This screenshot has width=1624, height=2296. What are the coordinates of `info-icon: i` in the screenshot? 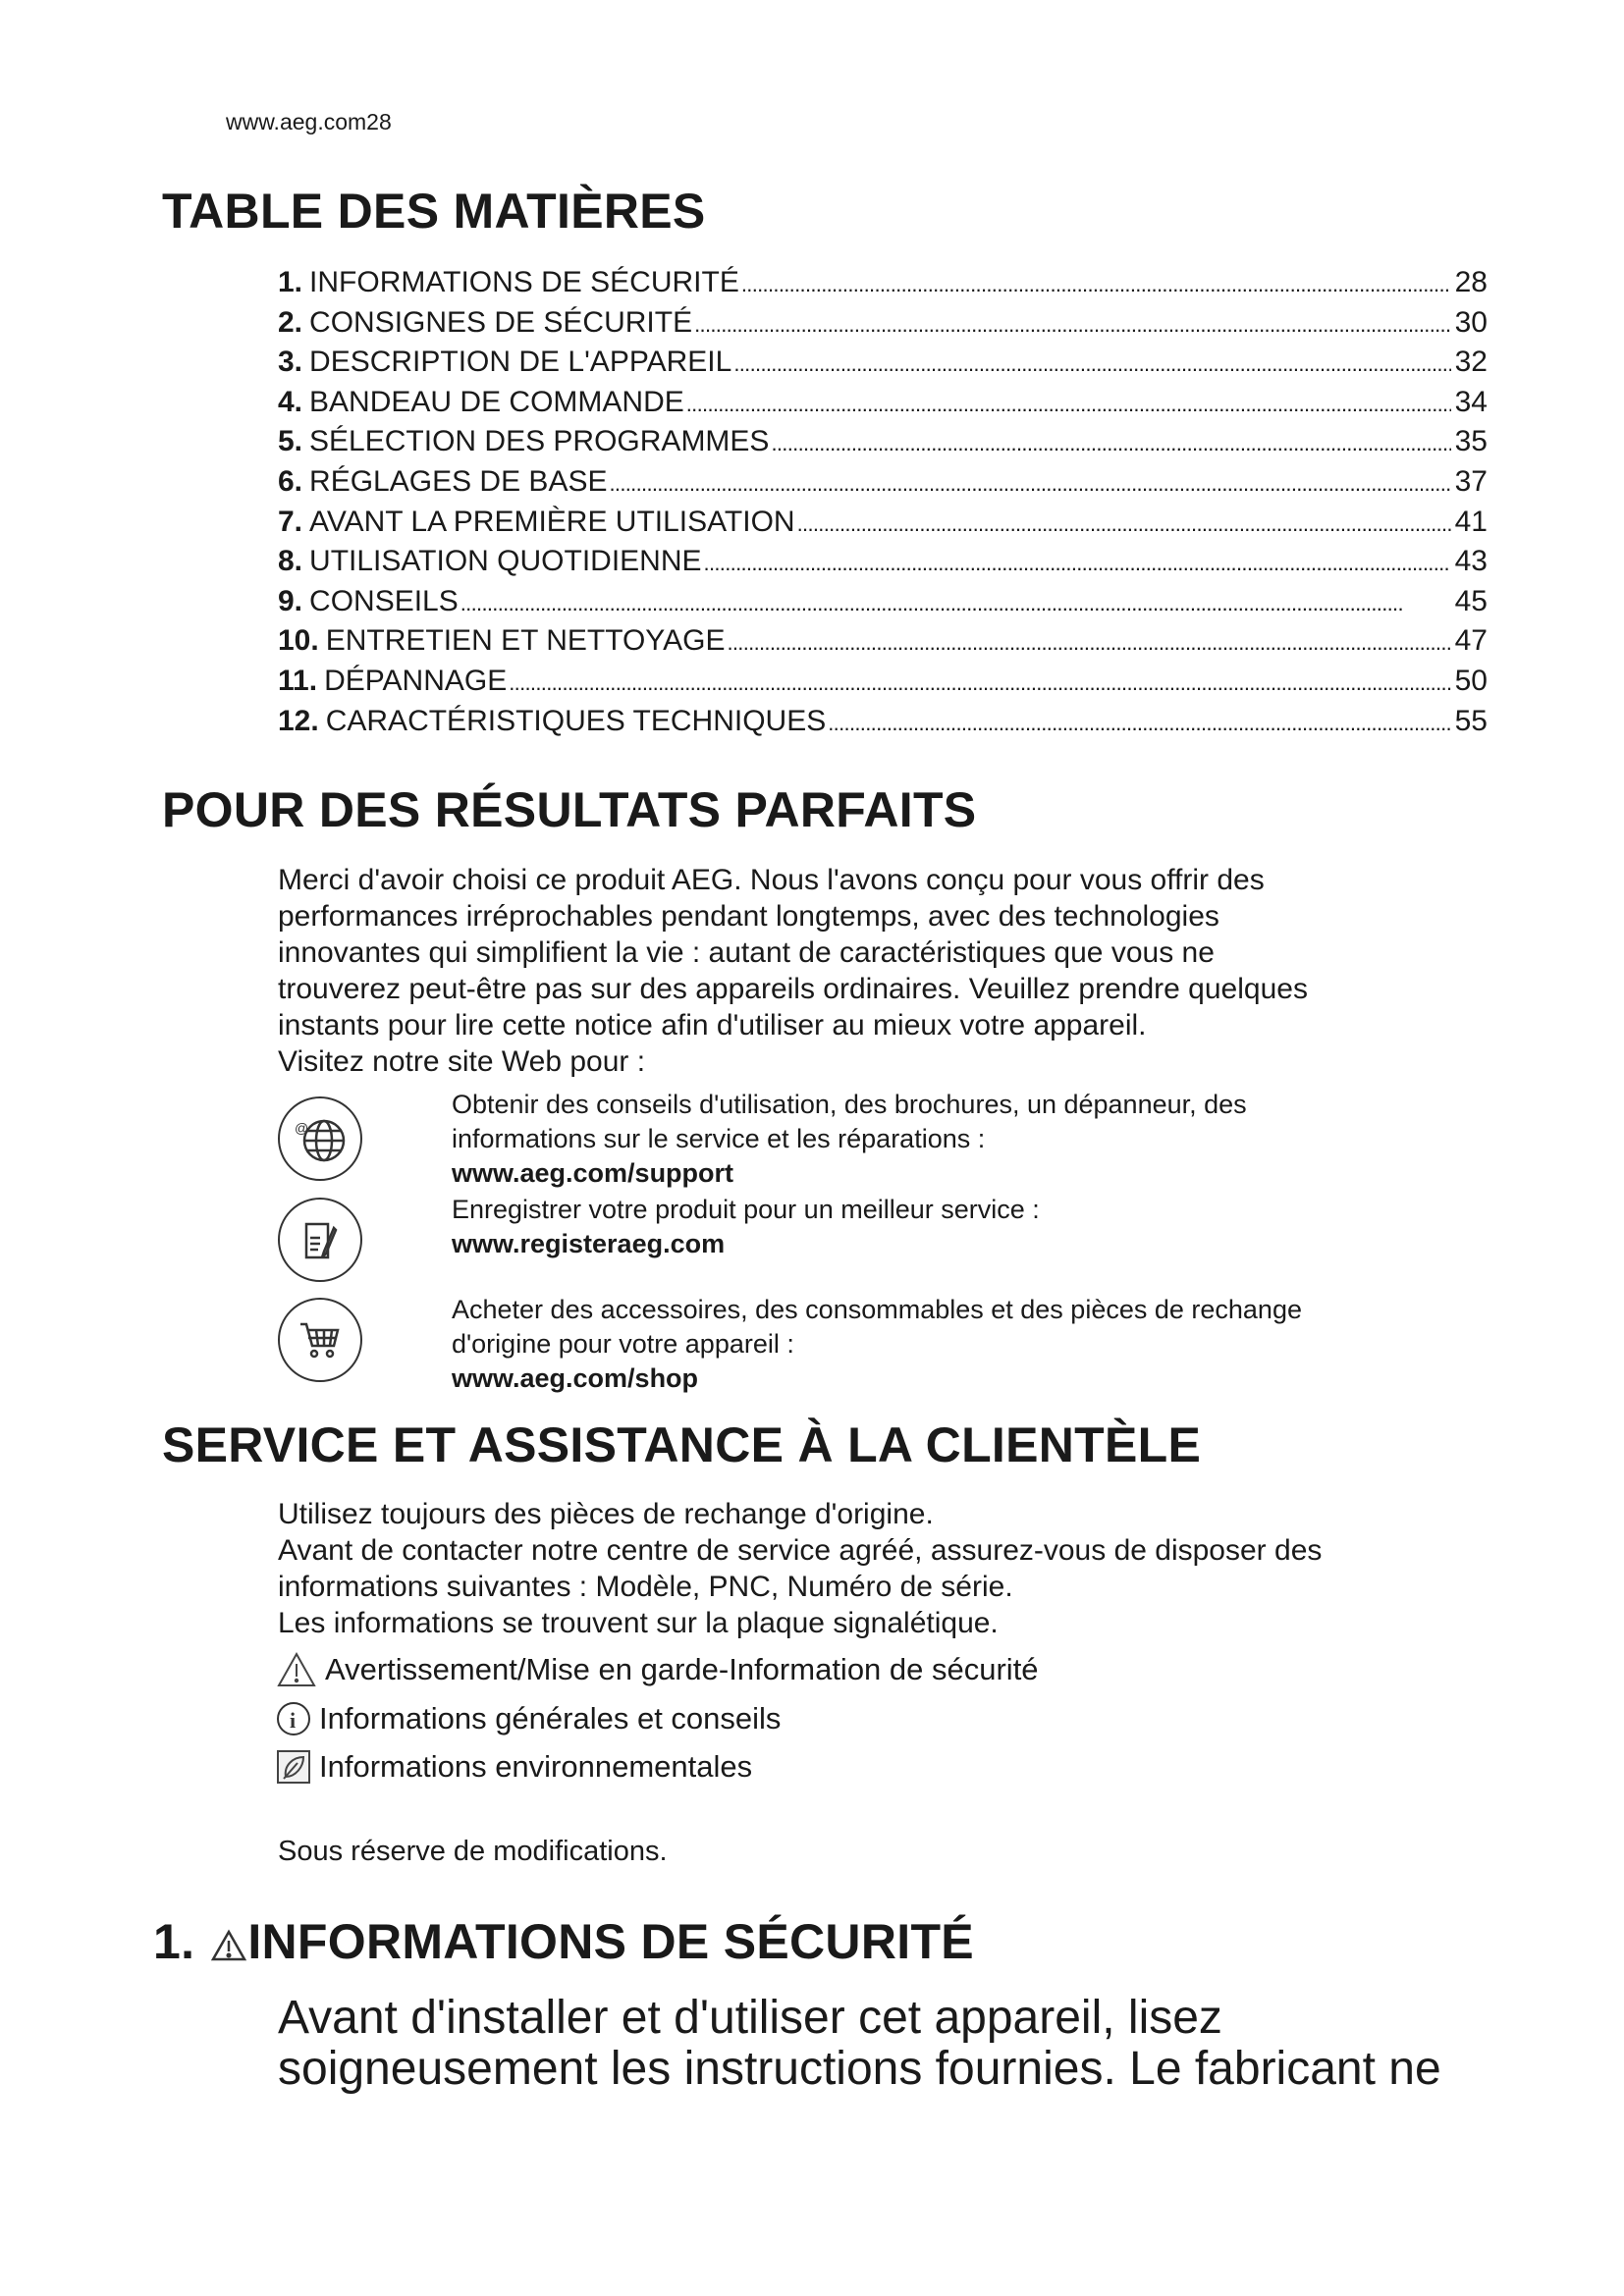 It's located at (293, 1718).